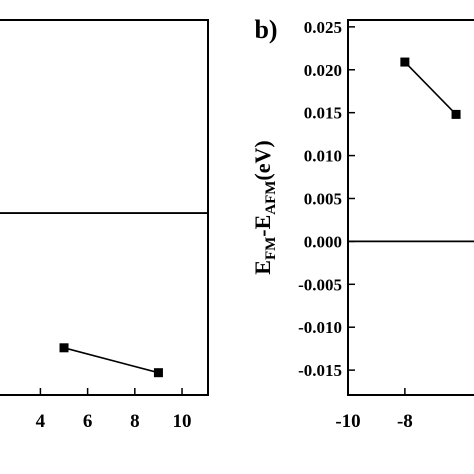 The image size is (474, 474). I want to click on y-label-part: -E, so click(262, 226).